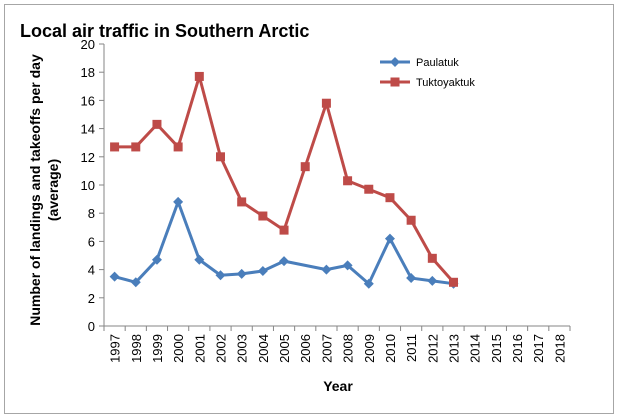 This screenshot has width=620, height=420. I want to click on y-tick-label: 4, so click(91, 270).